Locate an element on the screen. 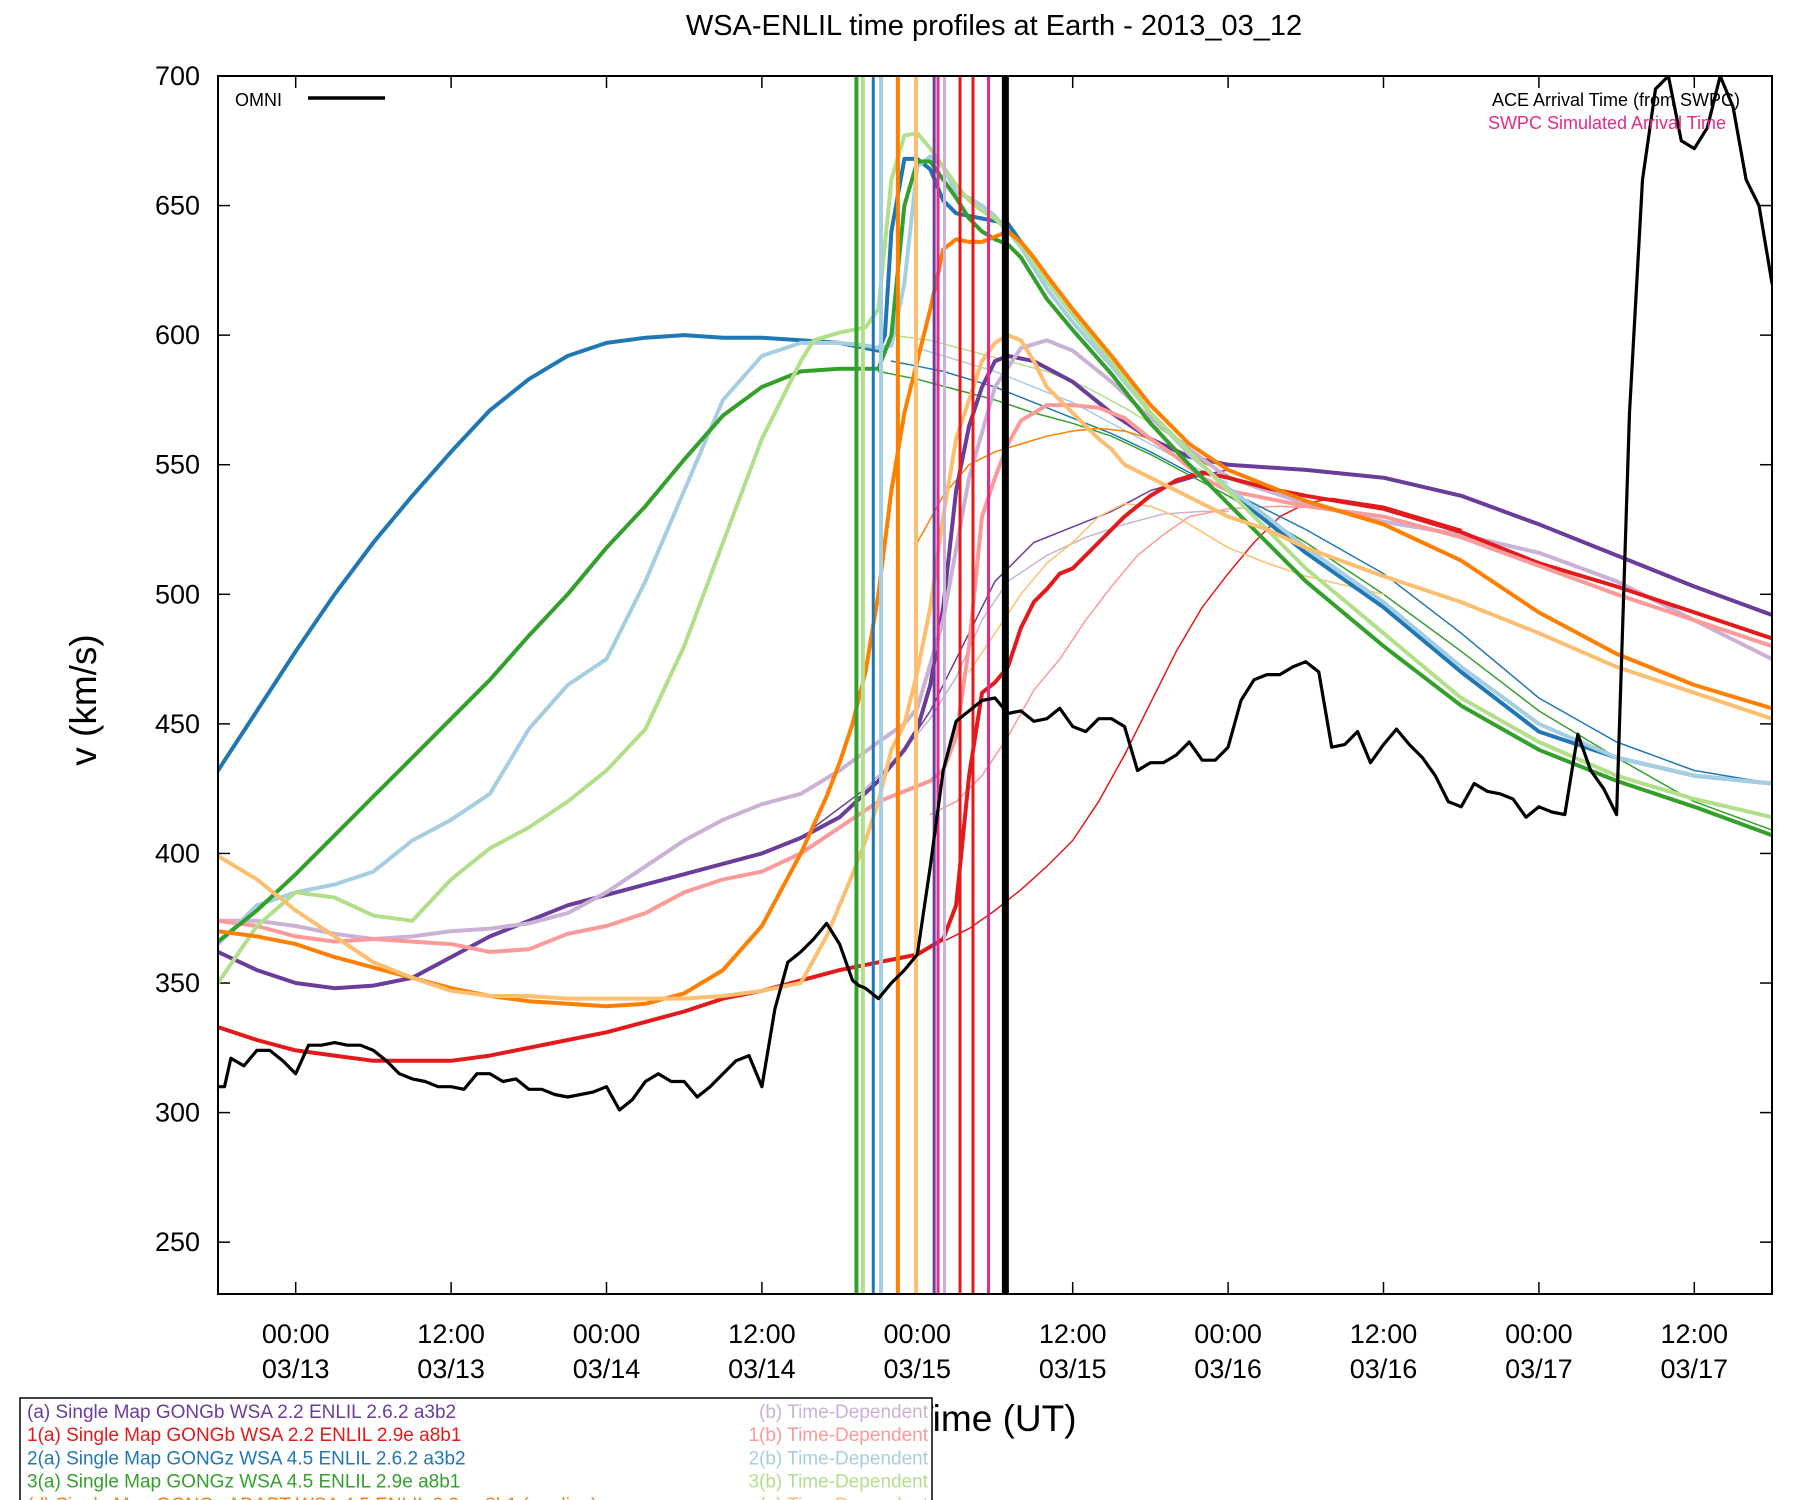  y-tick-label: 450 is located at coordinates (177, 724).